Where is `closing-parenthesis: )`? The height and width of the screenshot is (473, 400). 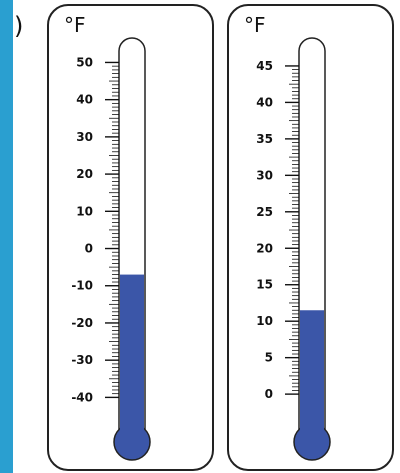 closing-parenthesis: ) is located at coordinates (19, 26).